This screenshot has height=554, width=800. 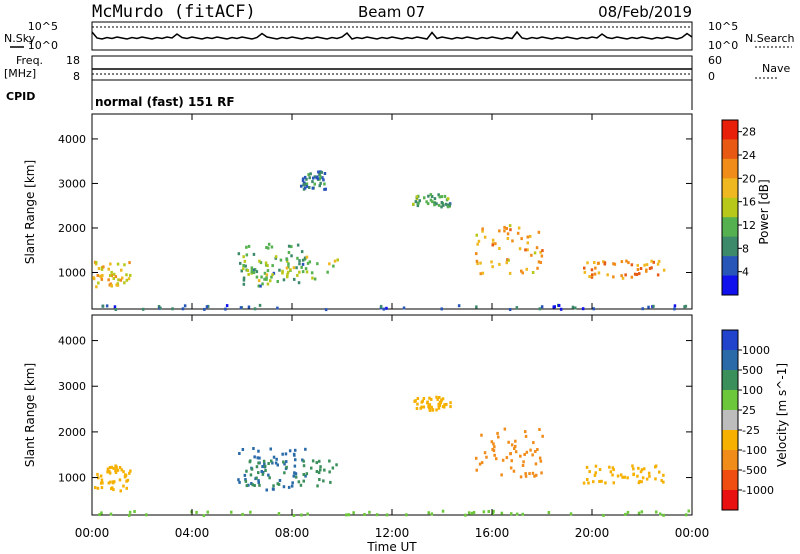 What do you see at coordinates (72, 183) in the screenshot?
I see `y-tick-label: 3000` at bounding box center [72, 183].